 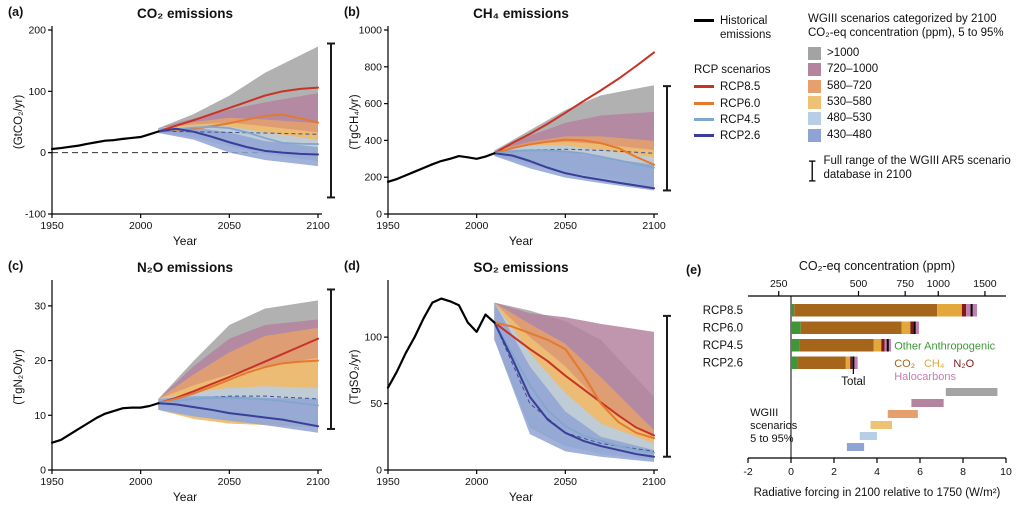 What do you see at coordinates (877, 266) in the screenshot?
I see `top-axis-title: CO₂-eq concentration (ppm)` at bounding box center [877, 266].